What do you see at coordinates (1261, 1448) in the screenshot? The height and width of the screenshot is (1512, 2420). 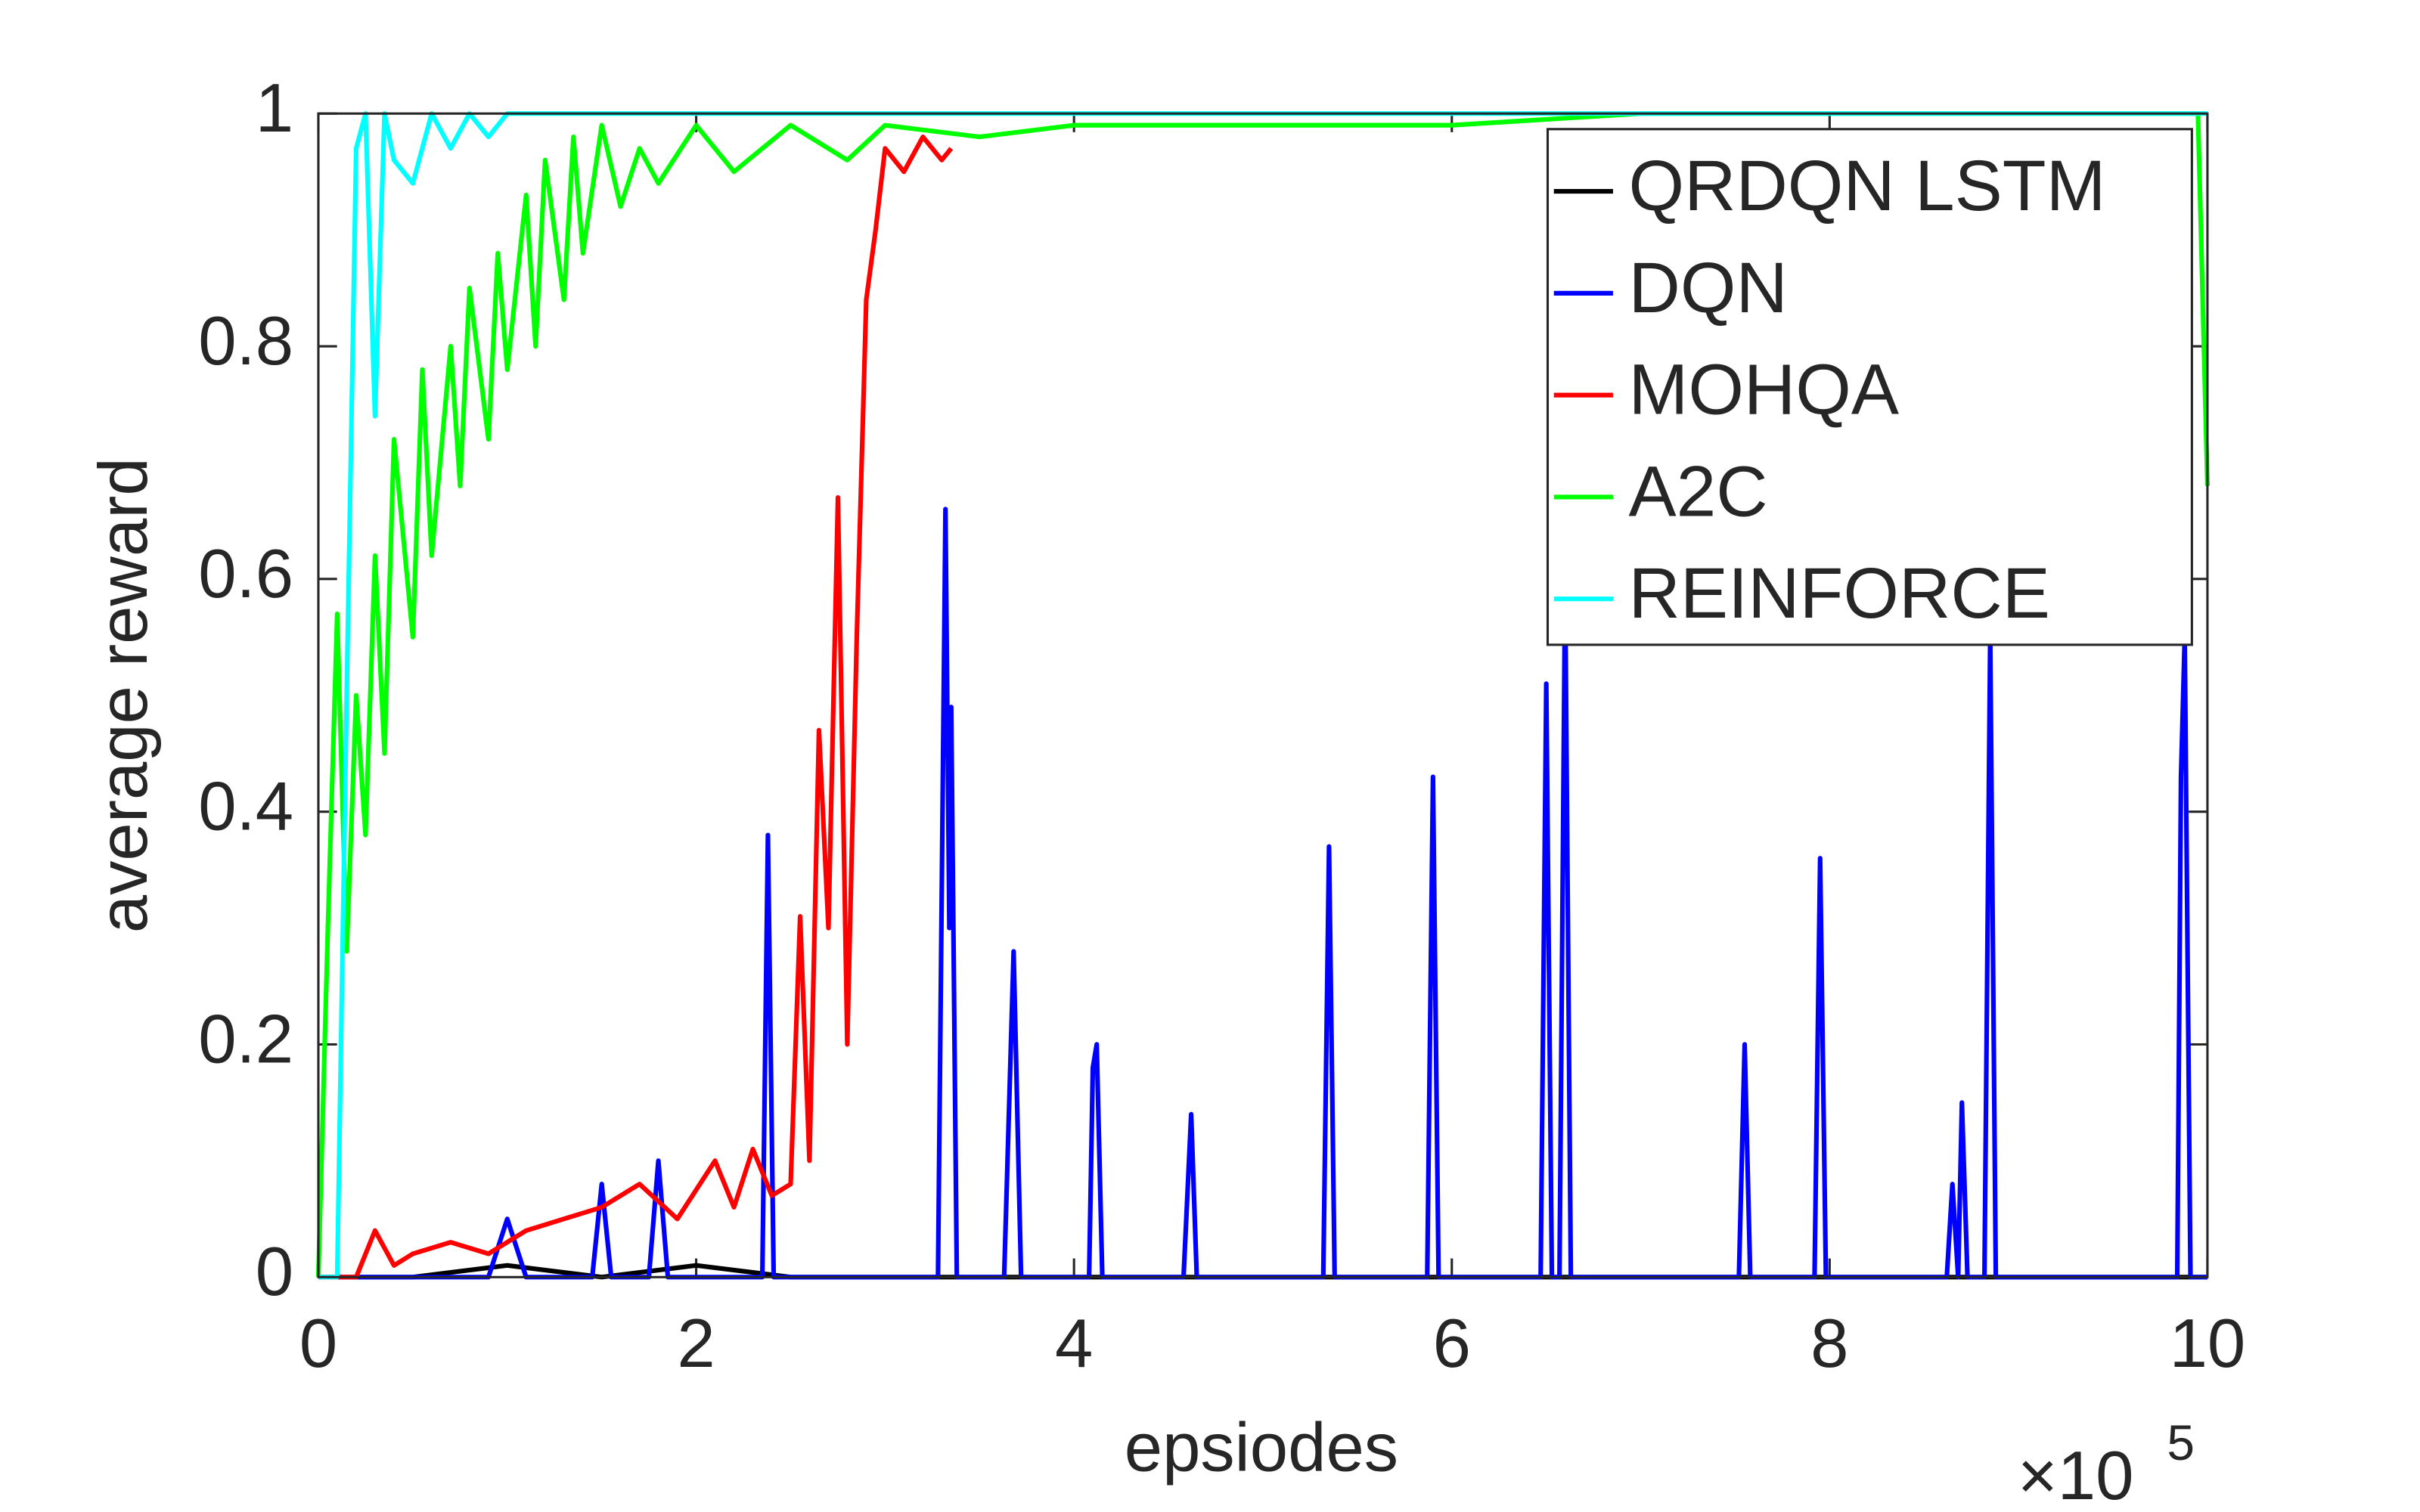 I see `x-axis-label: epsiodes` at bounding box center [1261, 1448].